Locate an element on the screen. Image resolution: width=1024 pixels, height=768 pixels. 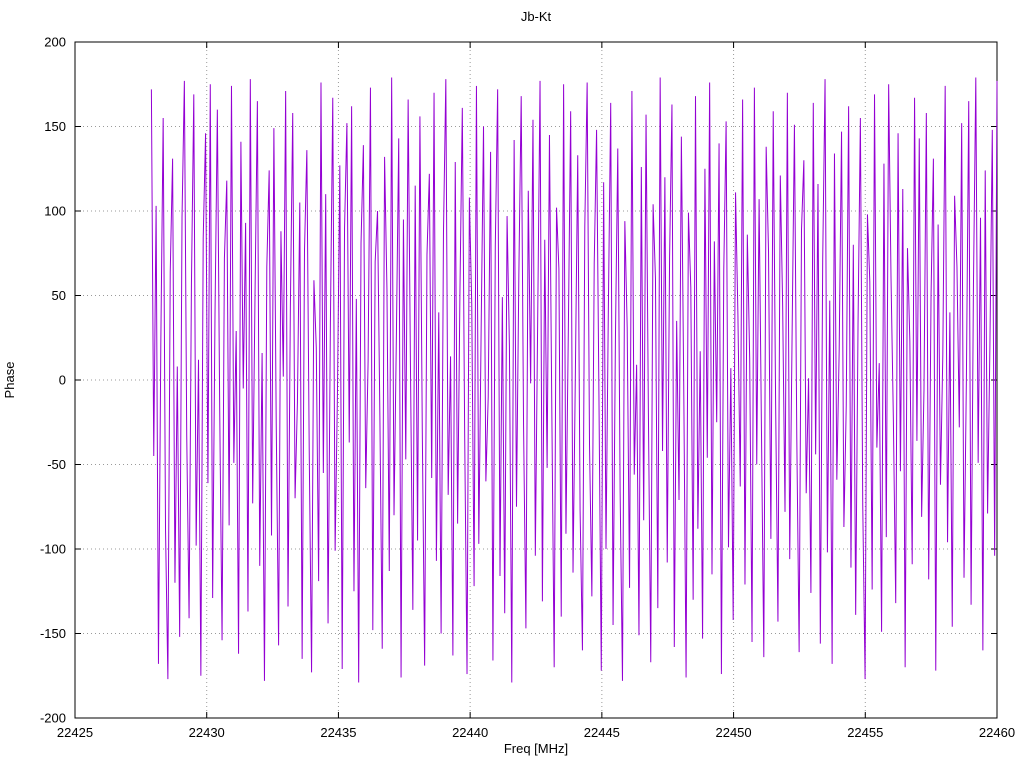
y-axis-label: Phase is located at coordinates (9, 380).